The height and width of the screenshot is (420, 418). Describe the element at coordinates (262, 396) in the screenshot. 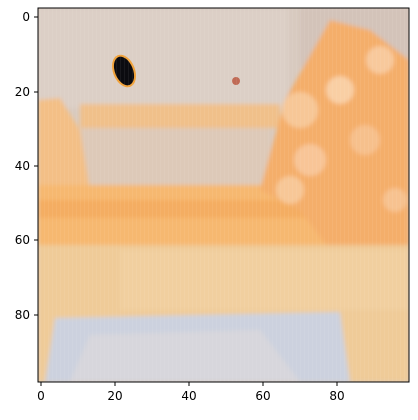

I see `x-tick-label: 60` at that location.